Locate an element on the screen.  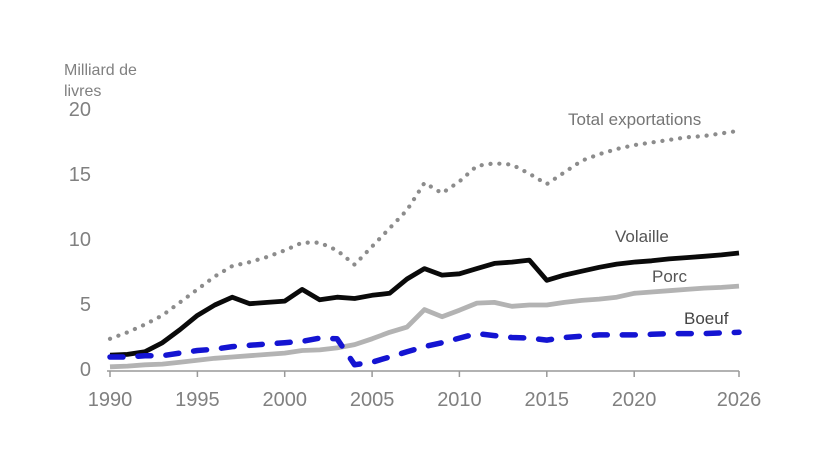
y-tick-label-20: 20 is located at coordinates (79, 110).